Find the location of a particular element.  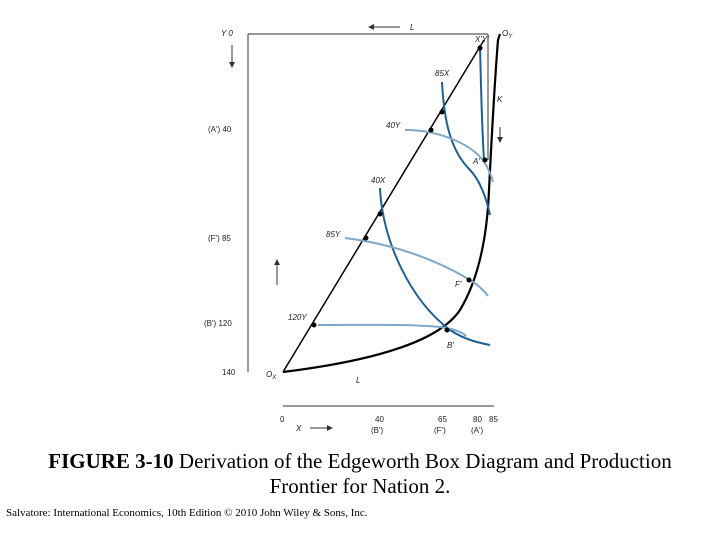

label-85y: 85Y is located at coordinates (333, 234).